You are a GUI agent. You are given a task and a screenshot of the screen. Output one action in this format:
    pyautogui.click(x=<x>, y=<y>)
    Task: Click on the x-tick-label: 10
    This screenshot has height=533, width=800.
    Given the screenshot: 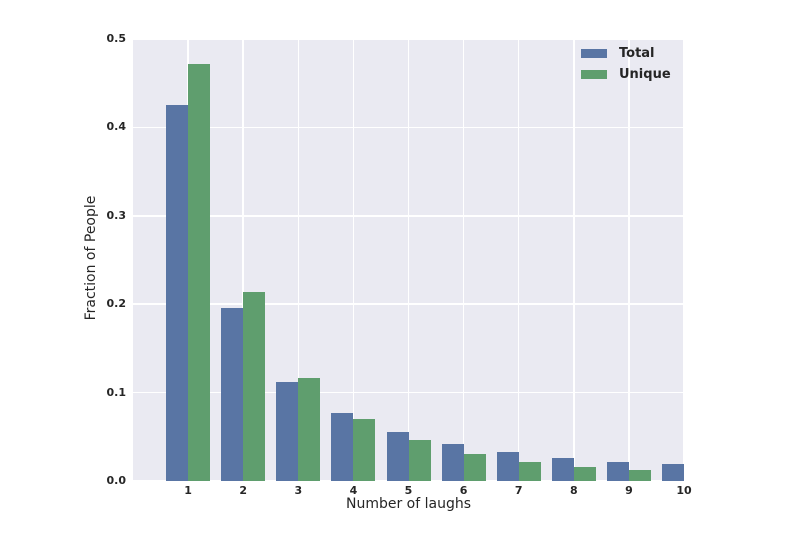 What is the action you would take?
    pyautogui.click(x=684, y=490)
    